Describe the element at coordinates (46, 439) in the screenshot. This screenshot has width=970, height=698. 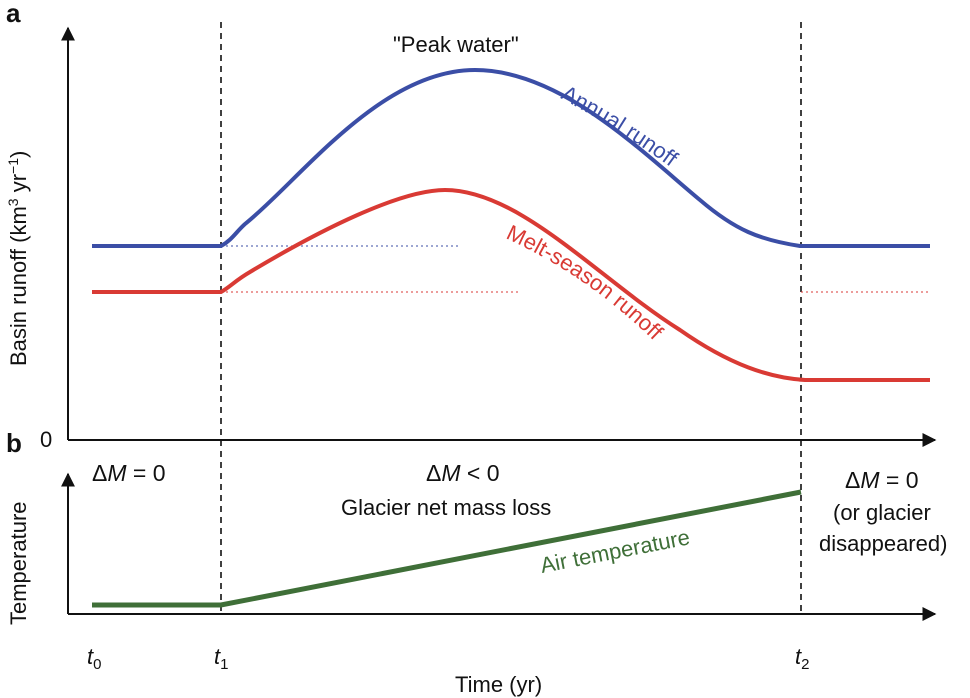
I see `zero-label: 0` at that location.